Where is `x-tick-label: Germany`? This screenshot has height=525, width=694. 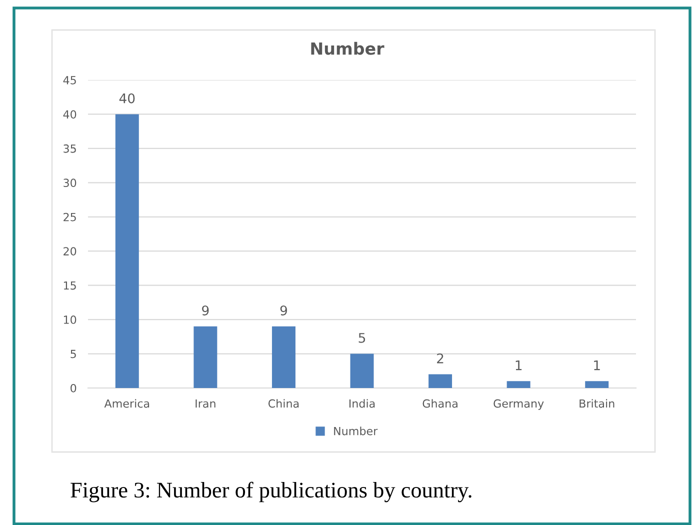 x-tick-label: Germany is located at coordinates (519, 404).